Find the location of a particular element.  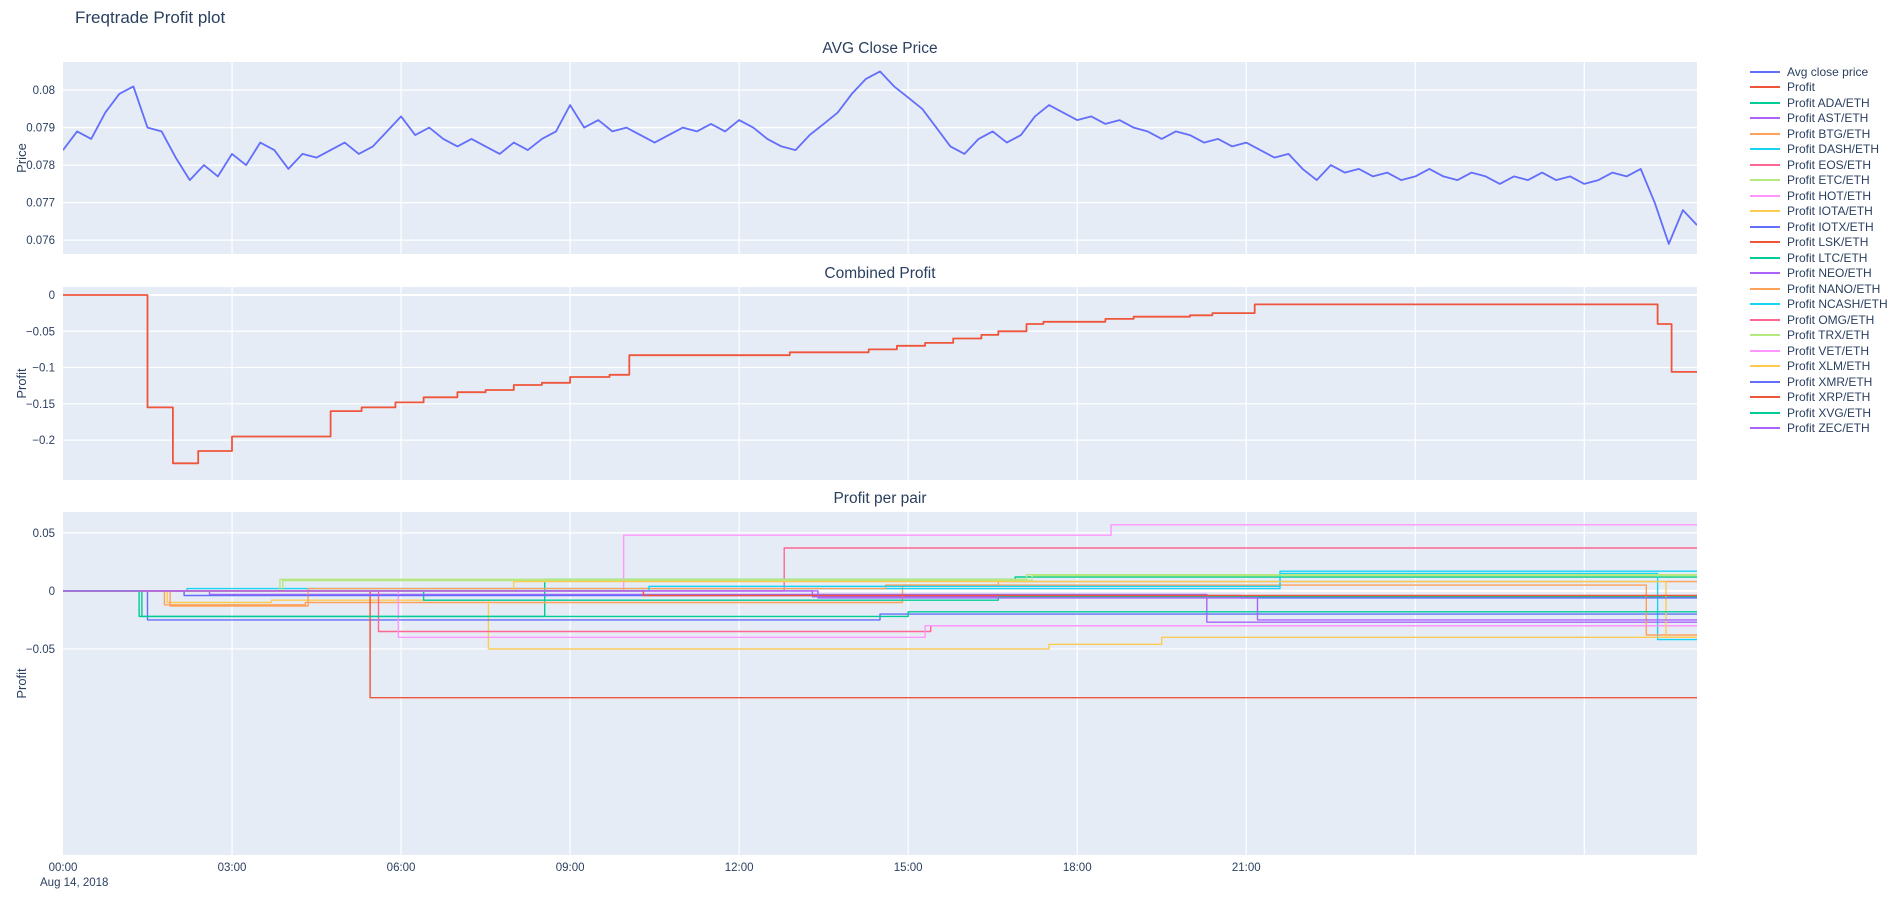

x-tick-label: 15:00 is located at coordinates (908, 868).